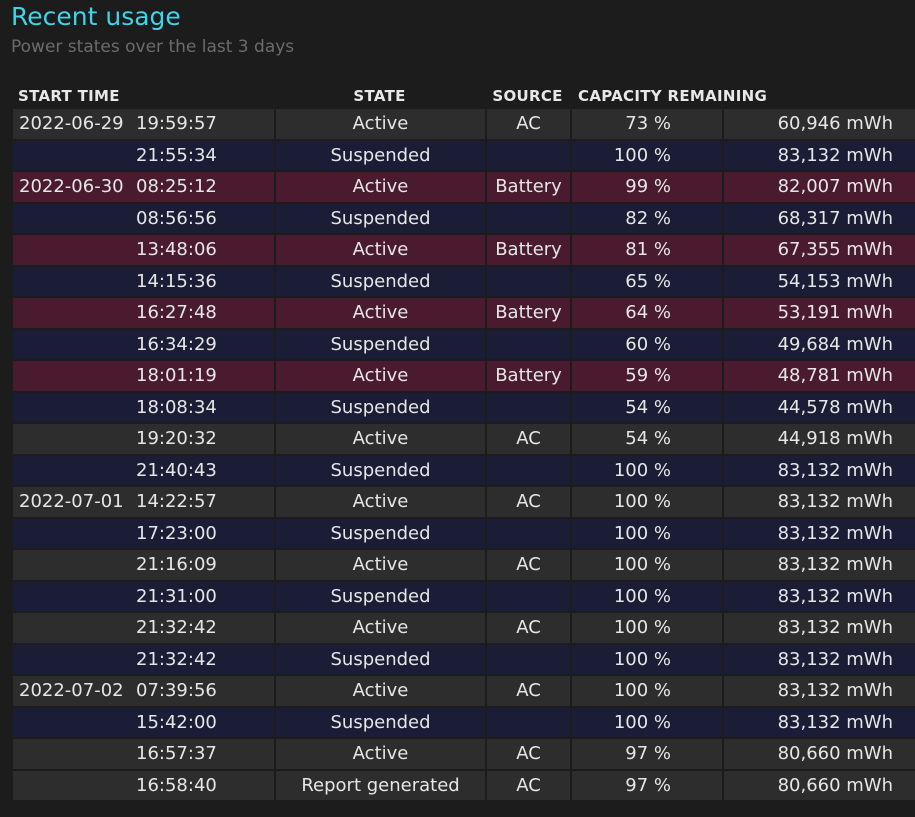 This screenshot has width=915, height=817. I want to click on page-subtitle: Power states over the last 3 days, so click(153, 47).